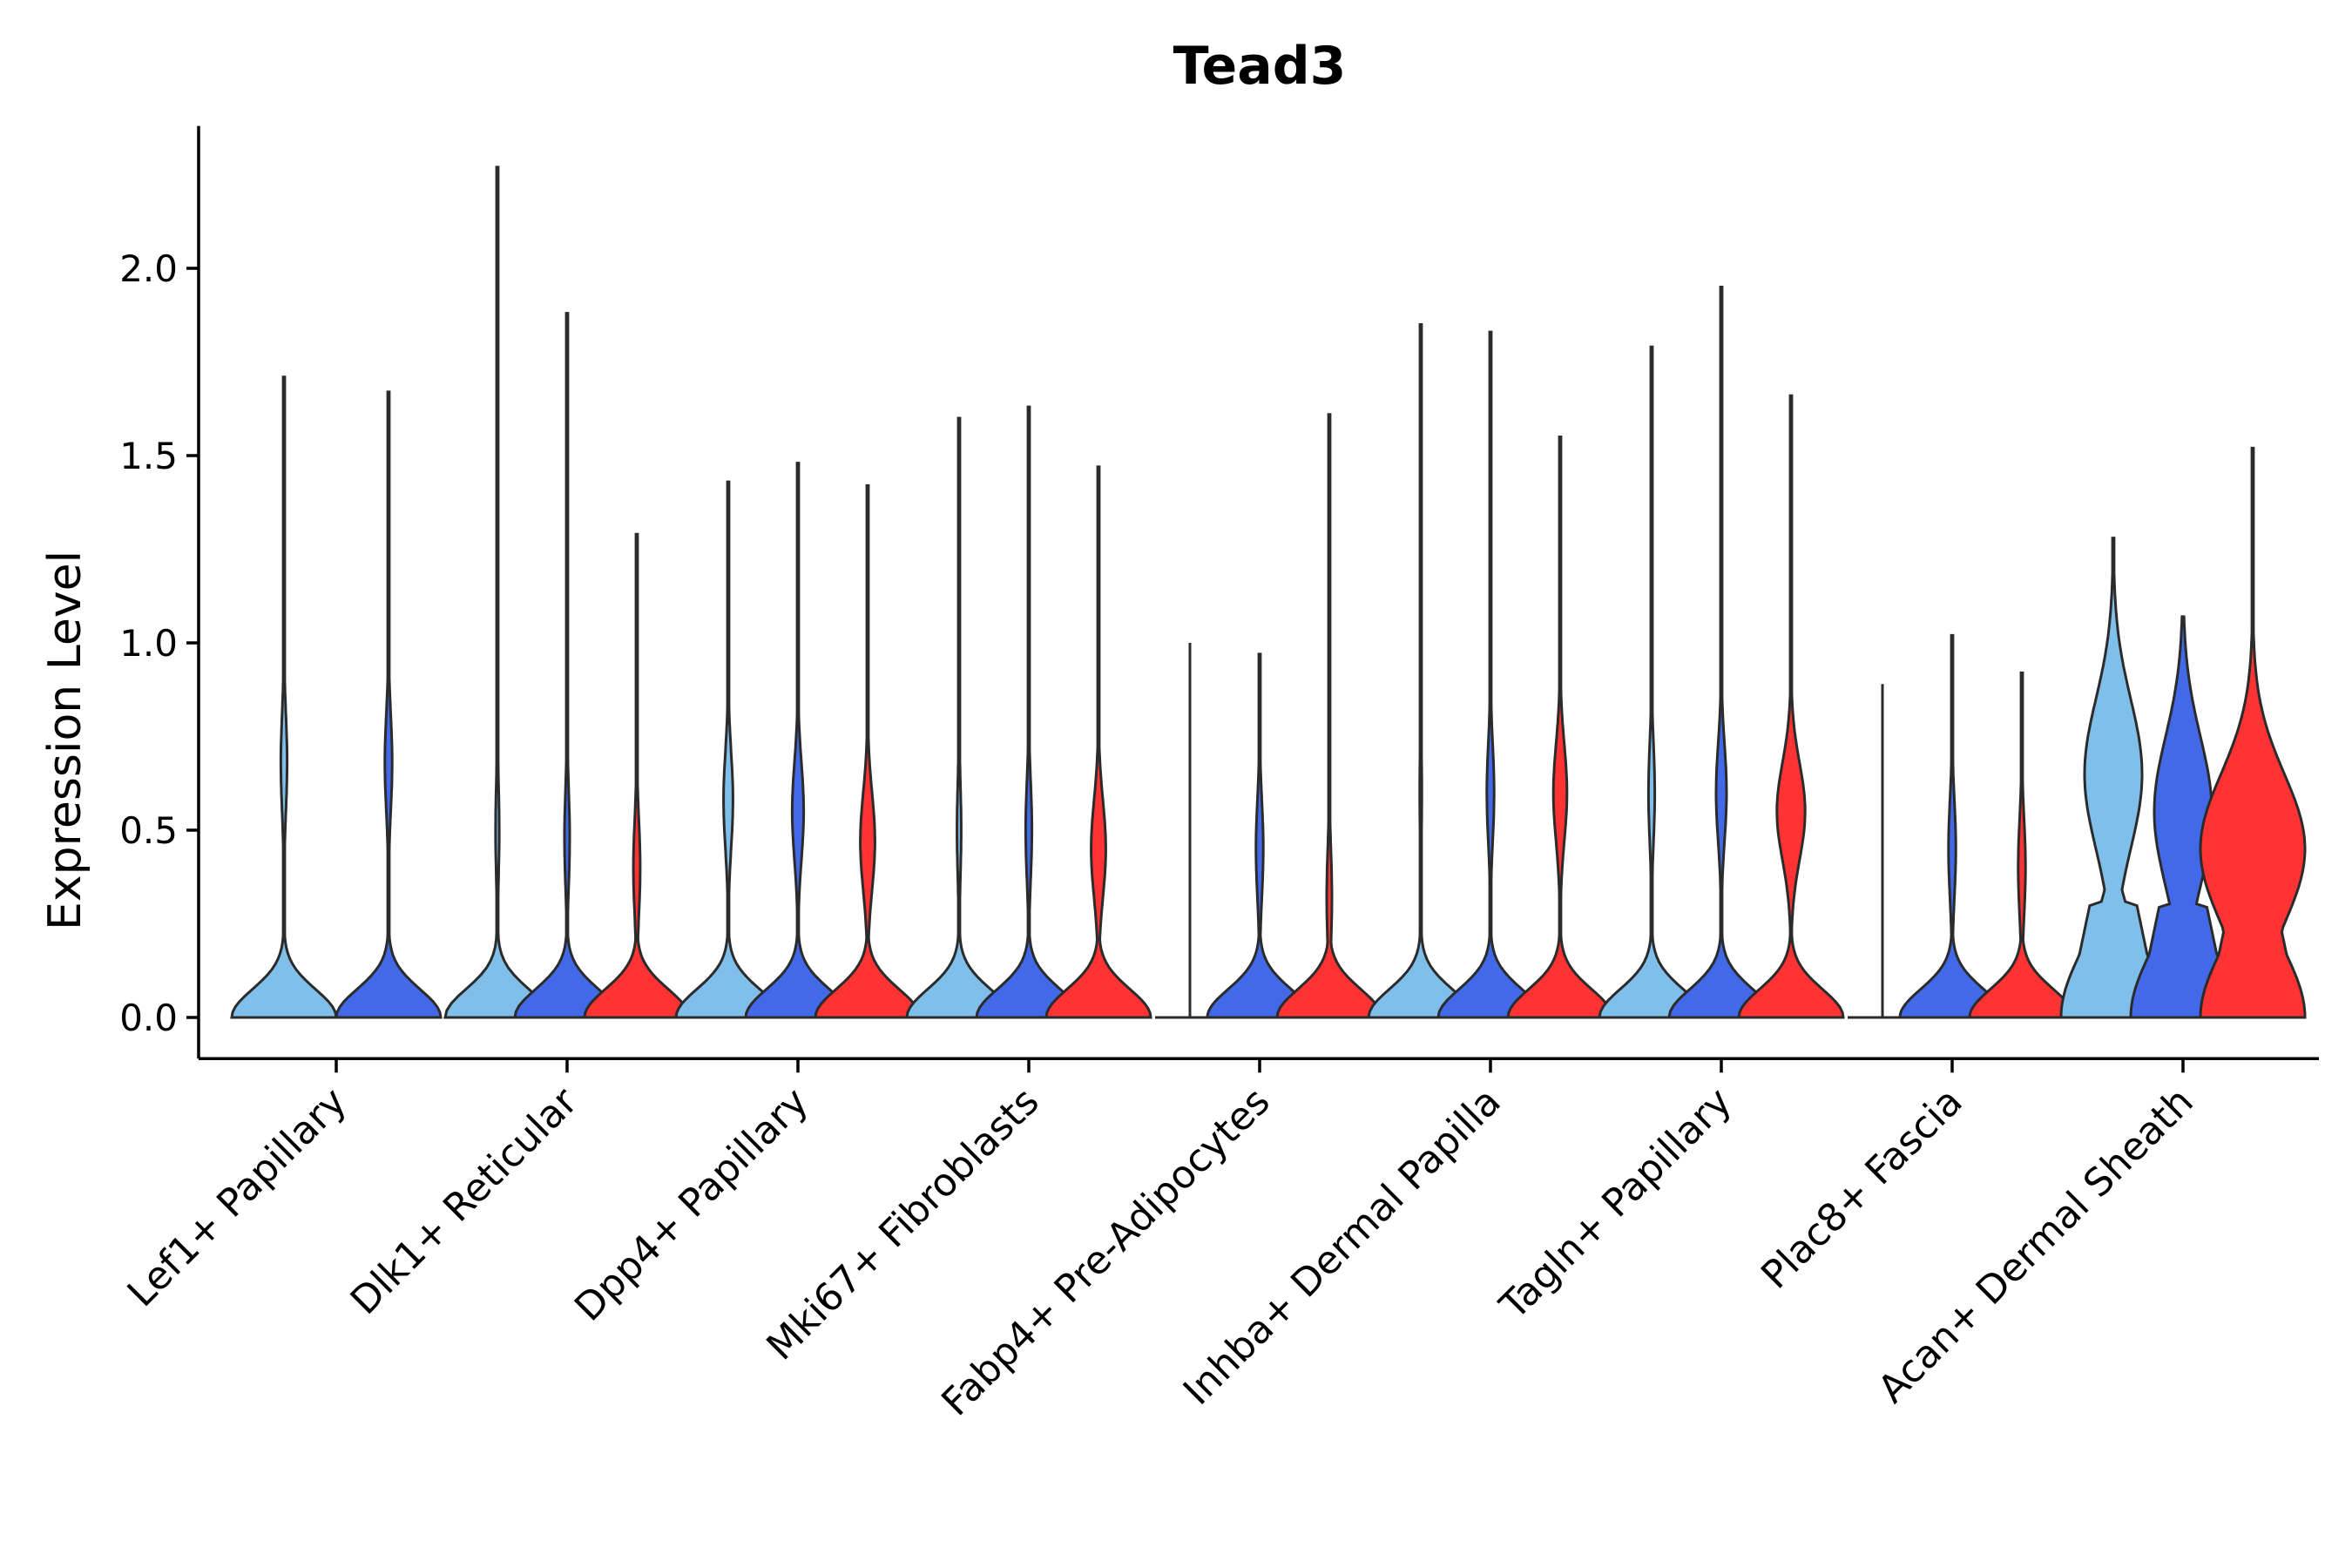 This screenshot has height=1568, width=2352. What do you see at coordinates (692, 1204) in the screenshot?
I see `x-tick-label: Dpp4+ Papillary` at bounding box center [692, 1204].